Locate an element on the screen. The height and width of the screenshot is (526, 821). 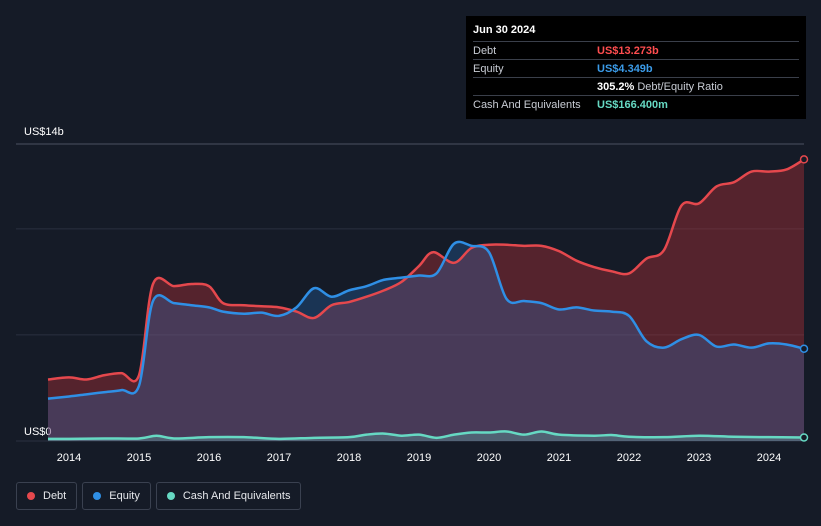
tooltip-equity-value: US$4.349b is located at coordinates (625, 68).